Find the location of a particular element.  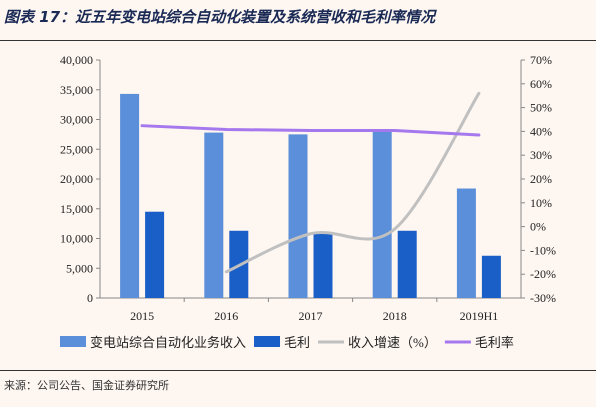

right-tick-label: 20% is located at coordinates (541, 179).